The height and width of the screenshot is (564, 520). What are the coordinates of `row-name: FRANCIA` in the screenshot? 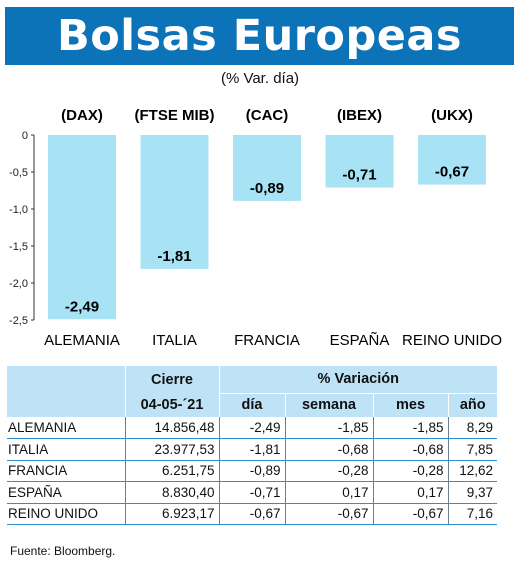 It's located at (66, 471).